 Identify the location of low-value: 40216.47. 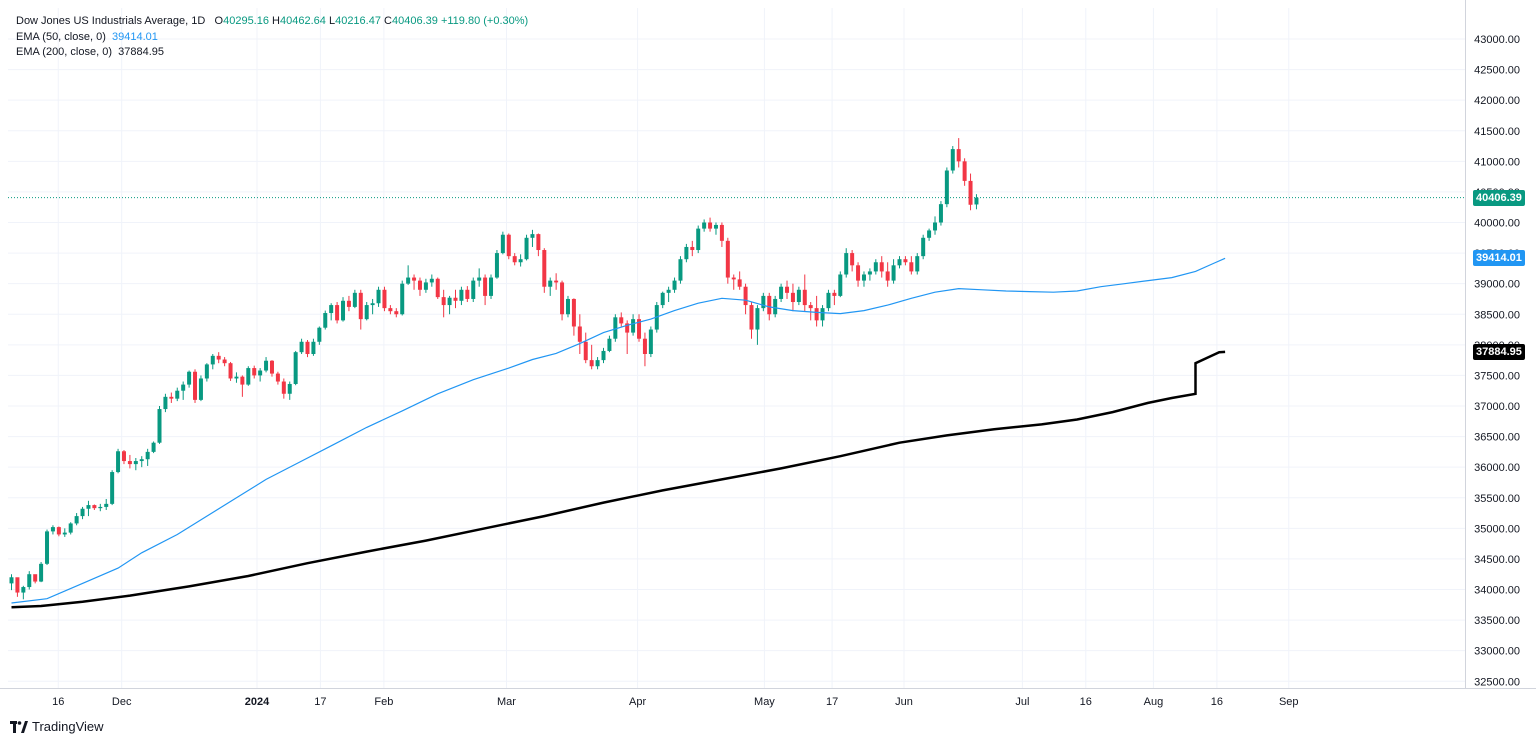
(358, 21).